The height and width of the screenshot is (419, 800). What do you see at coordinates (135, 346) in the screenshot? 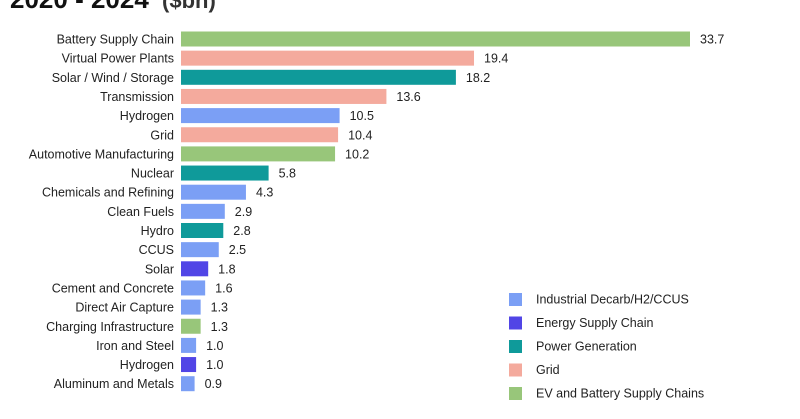
I see `category-label: Iron and Steel` at bounding box center [135, 346].